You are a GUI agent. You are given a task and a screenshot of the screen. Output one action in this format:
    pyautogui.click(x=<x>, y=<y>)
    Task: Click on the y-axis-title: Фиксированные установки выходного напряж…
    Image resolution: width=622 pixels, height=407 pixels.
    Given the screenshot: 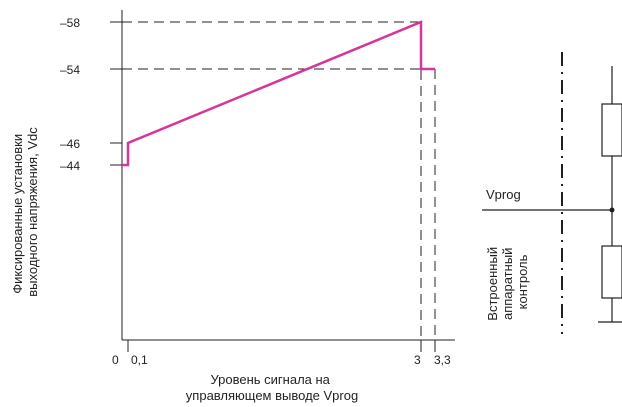 What is the action you would take?
    pyautogui.click(x=25, y=212)
    